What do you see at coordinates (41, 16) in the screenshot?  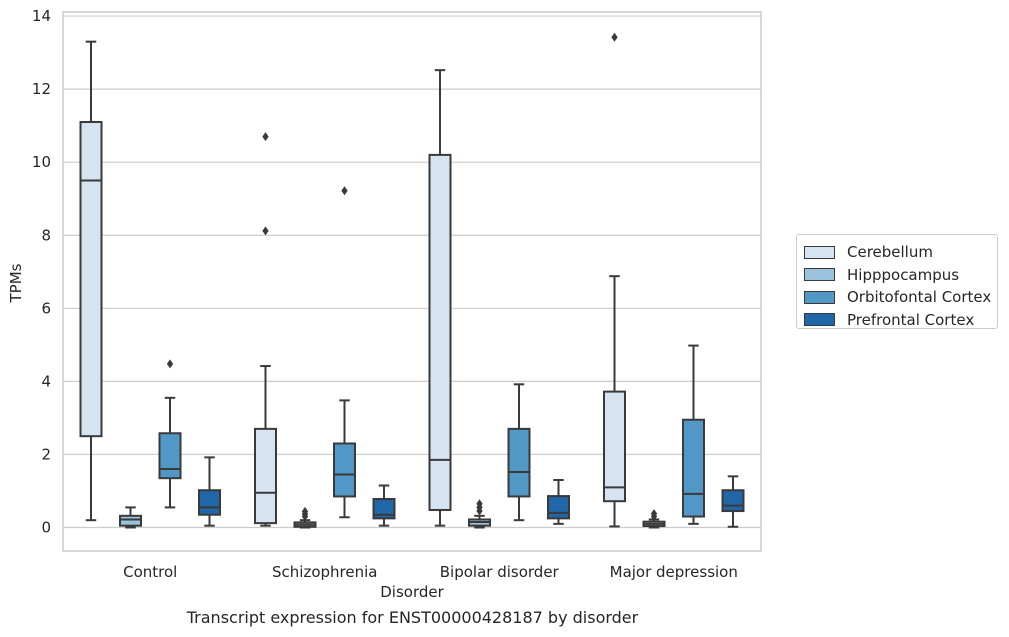 I see `y-tick-label: 14` at bounding box center [41, 16].